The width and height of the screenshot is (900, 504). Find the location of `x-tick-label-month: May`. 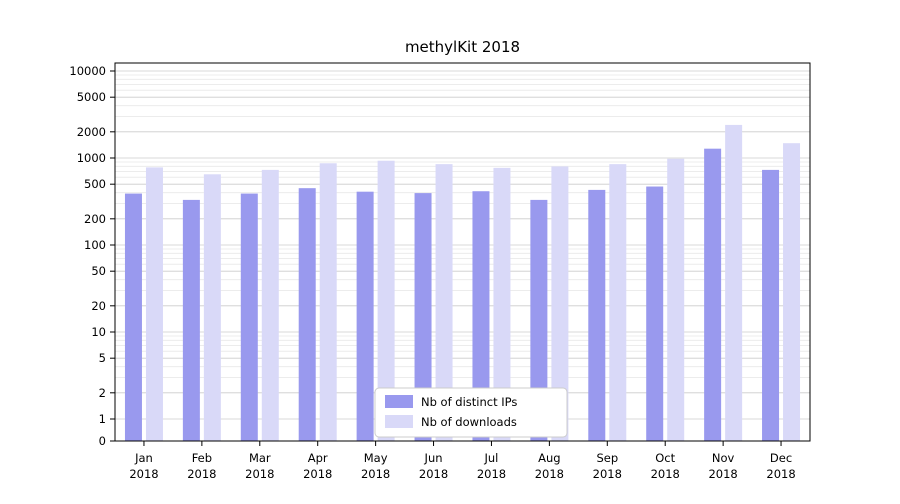

x-tick-label-month: May is located at coordinates (376, 458).